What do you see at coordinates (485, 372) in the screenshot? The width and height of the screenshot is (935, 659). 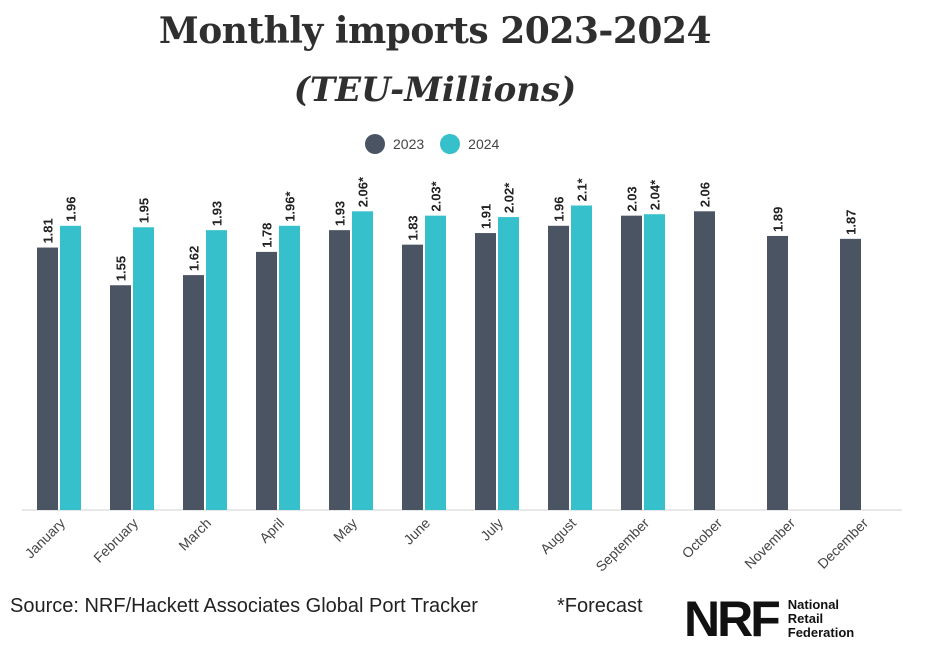 I see `bar-2023-july` at bounding box center [485, 372].